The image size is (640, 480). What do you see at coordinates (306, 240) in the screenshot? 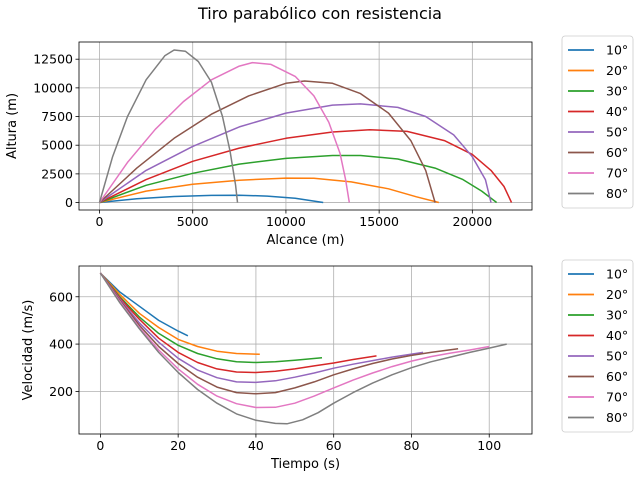
I see `x-axis-label: Alcance (m)` at bounding box center [306, 240].